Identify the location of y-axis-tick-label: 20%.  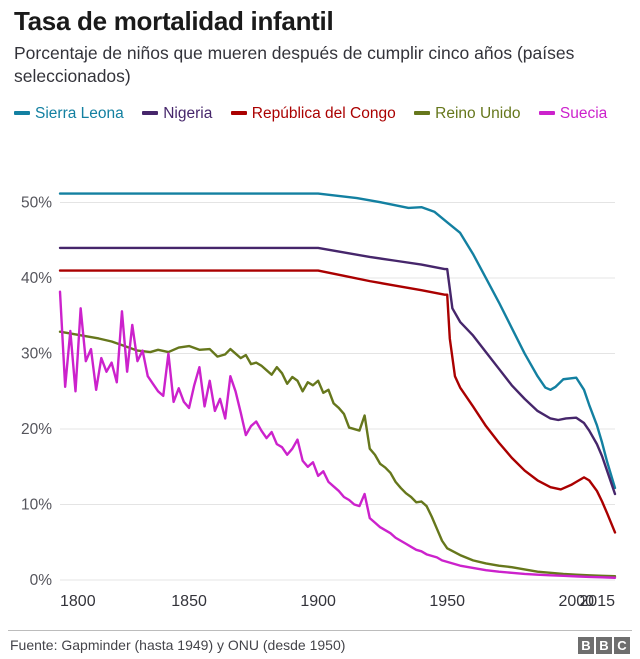
(36, 429).